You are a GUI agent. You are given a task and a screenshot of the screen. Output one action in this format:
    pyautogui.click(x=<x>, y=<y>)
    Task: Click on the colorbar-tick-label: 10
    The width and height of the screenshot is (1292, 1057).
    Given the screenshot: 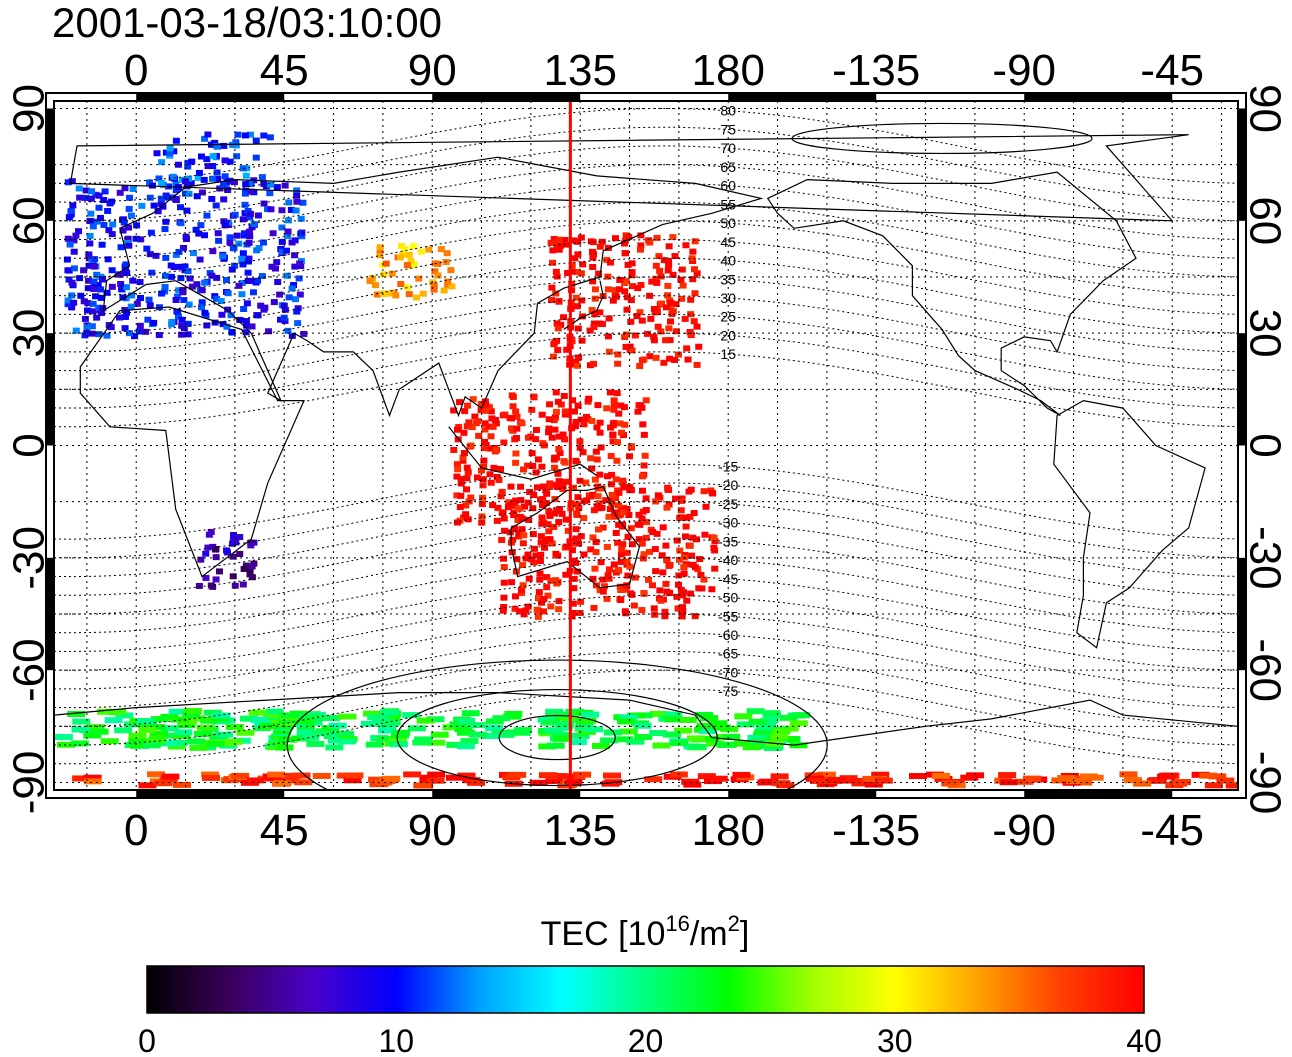 What is the action you would take?
    pyautogui.click(x=396, y=1040)
    